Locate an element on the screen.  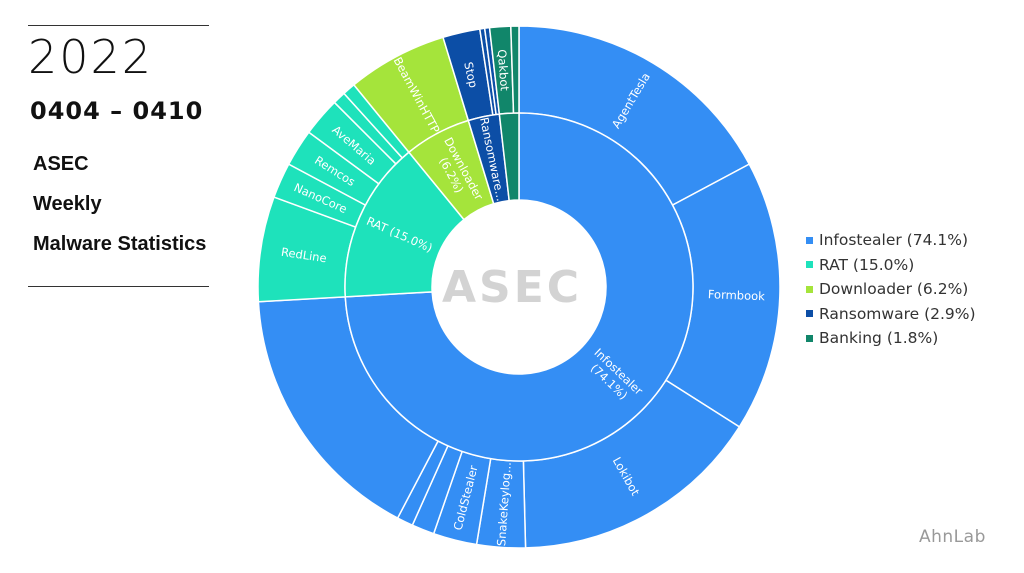
subtitle-line-2: Weekly is located at coordinates (67, 204).